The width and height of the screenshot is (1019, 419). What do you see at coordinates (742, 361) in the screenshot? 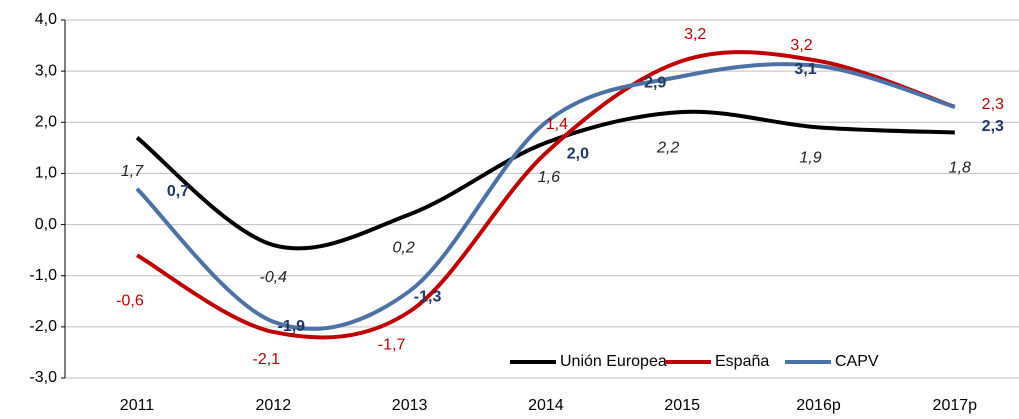
I see `legend-label: España` at bounding box center [742, 361].